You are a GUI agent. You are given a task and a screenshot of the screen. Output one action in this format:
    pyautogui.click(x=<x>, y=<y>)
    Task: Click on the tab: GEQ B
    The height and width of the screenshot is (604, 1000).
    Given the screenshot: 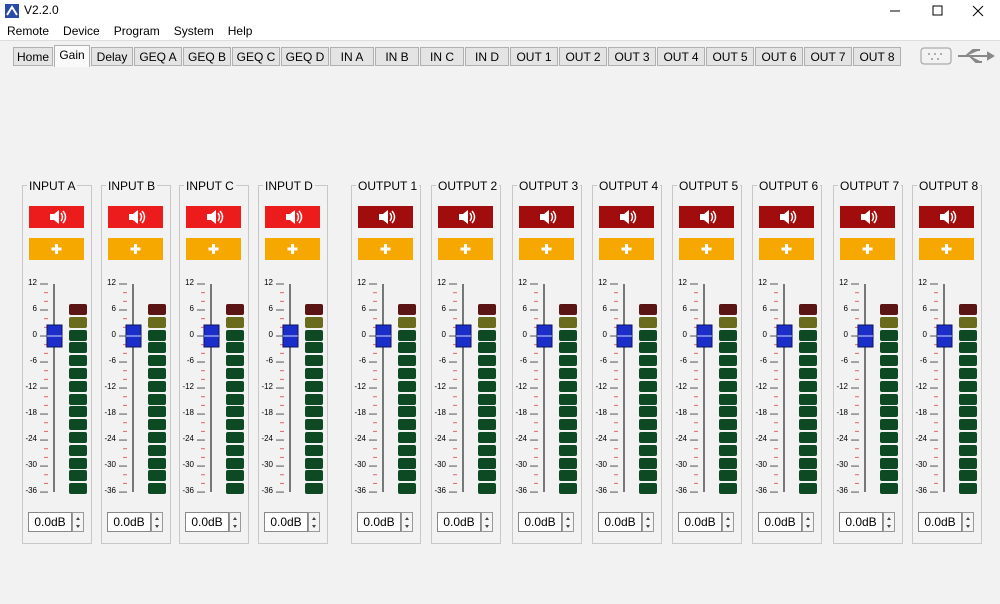 What is the action you would take?
    pyautogui.click(x=207, y=56)
    